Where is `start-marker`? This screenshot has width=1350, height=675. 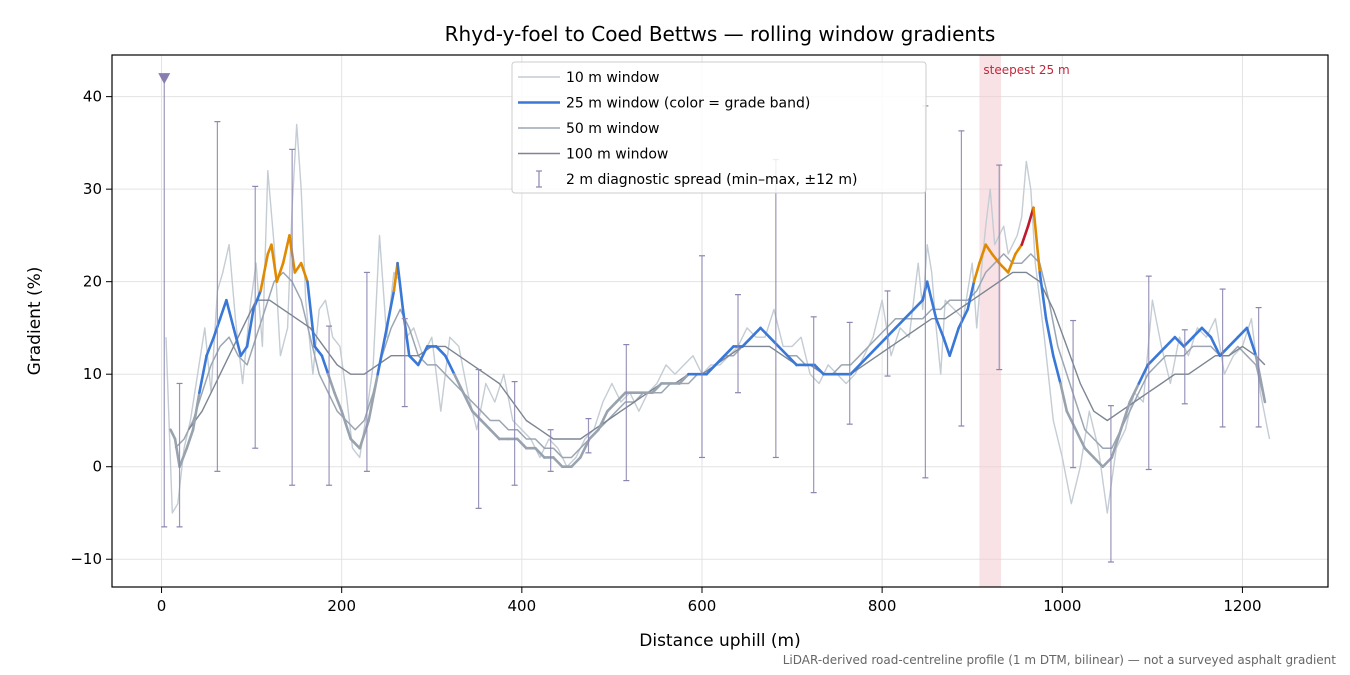
start-marker is located at coordinates (164, 79).